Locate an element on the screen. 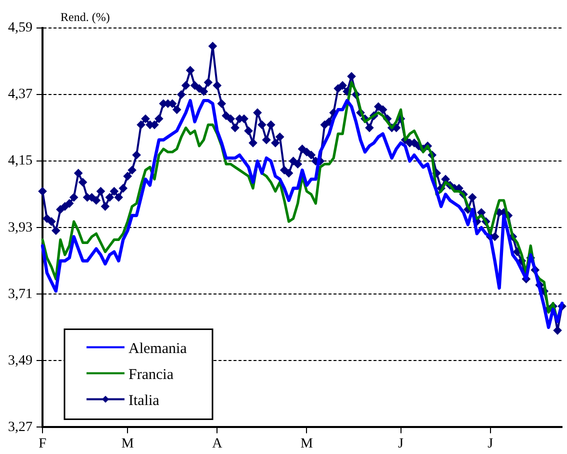  y-axis-title: Rend. (%) is located at coordinates (85, 17).